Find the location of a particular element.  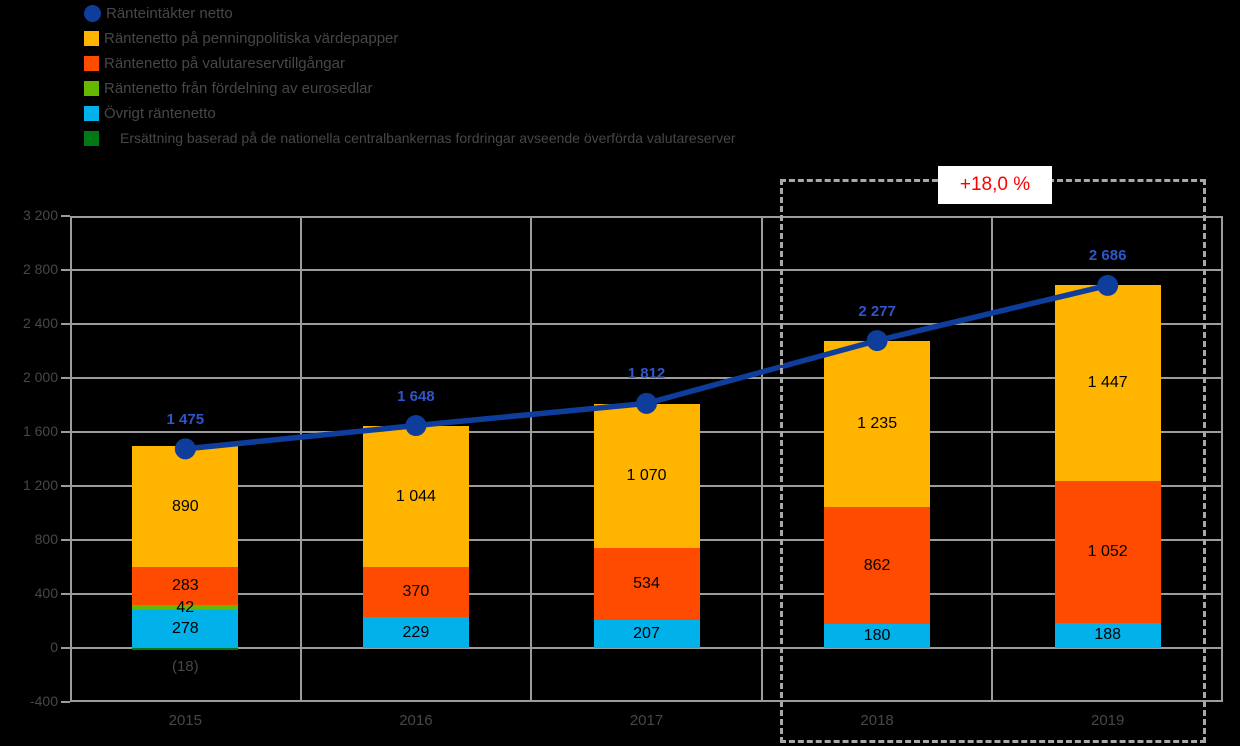

legend-item-other-net-interest: Övrigt räntenetto is located at coordinates (150, 113).